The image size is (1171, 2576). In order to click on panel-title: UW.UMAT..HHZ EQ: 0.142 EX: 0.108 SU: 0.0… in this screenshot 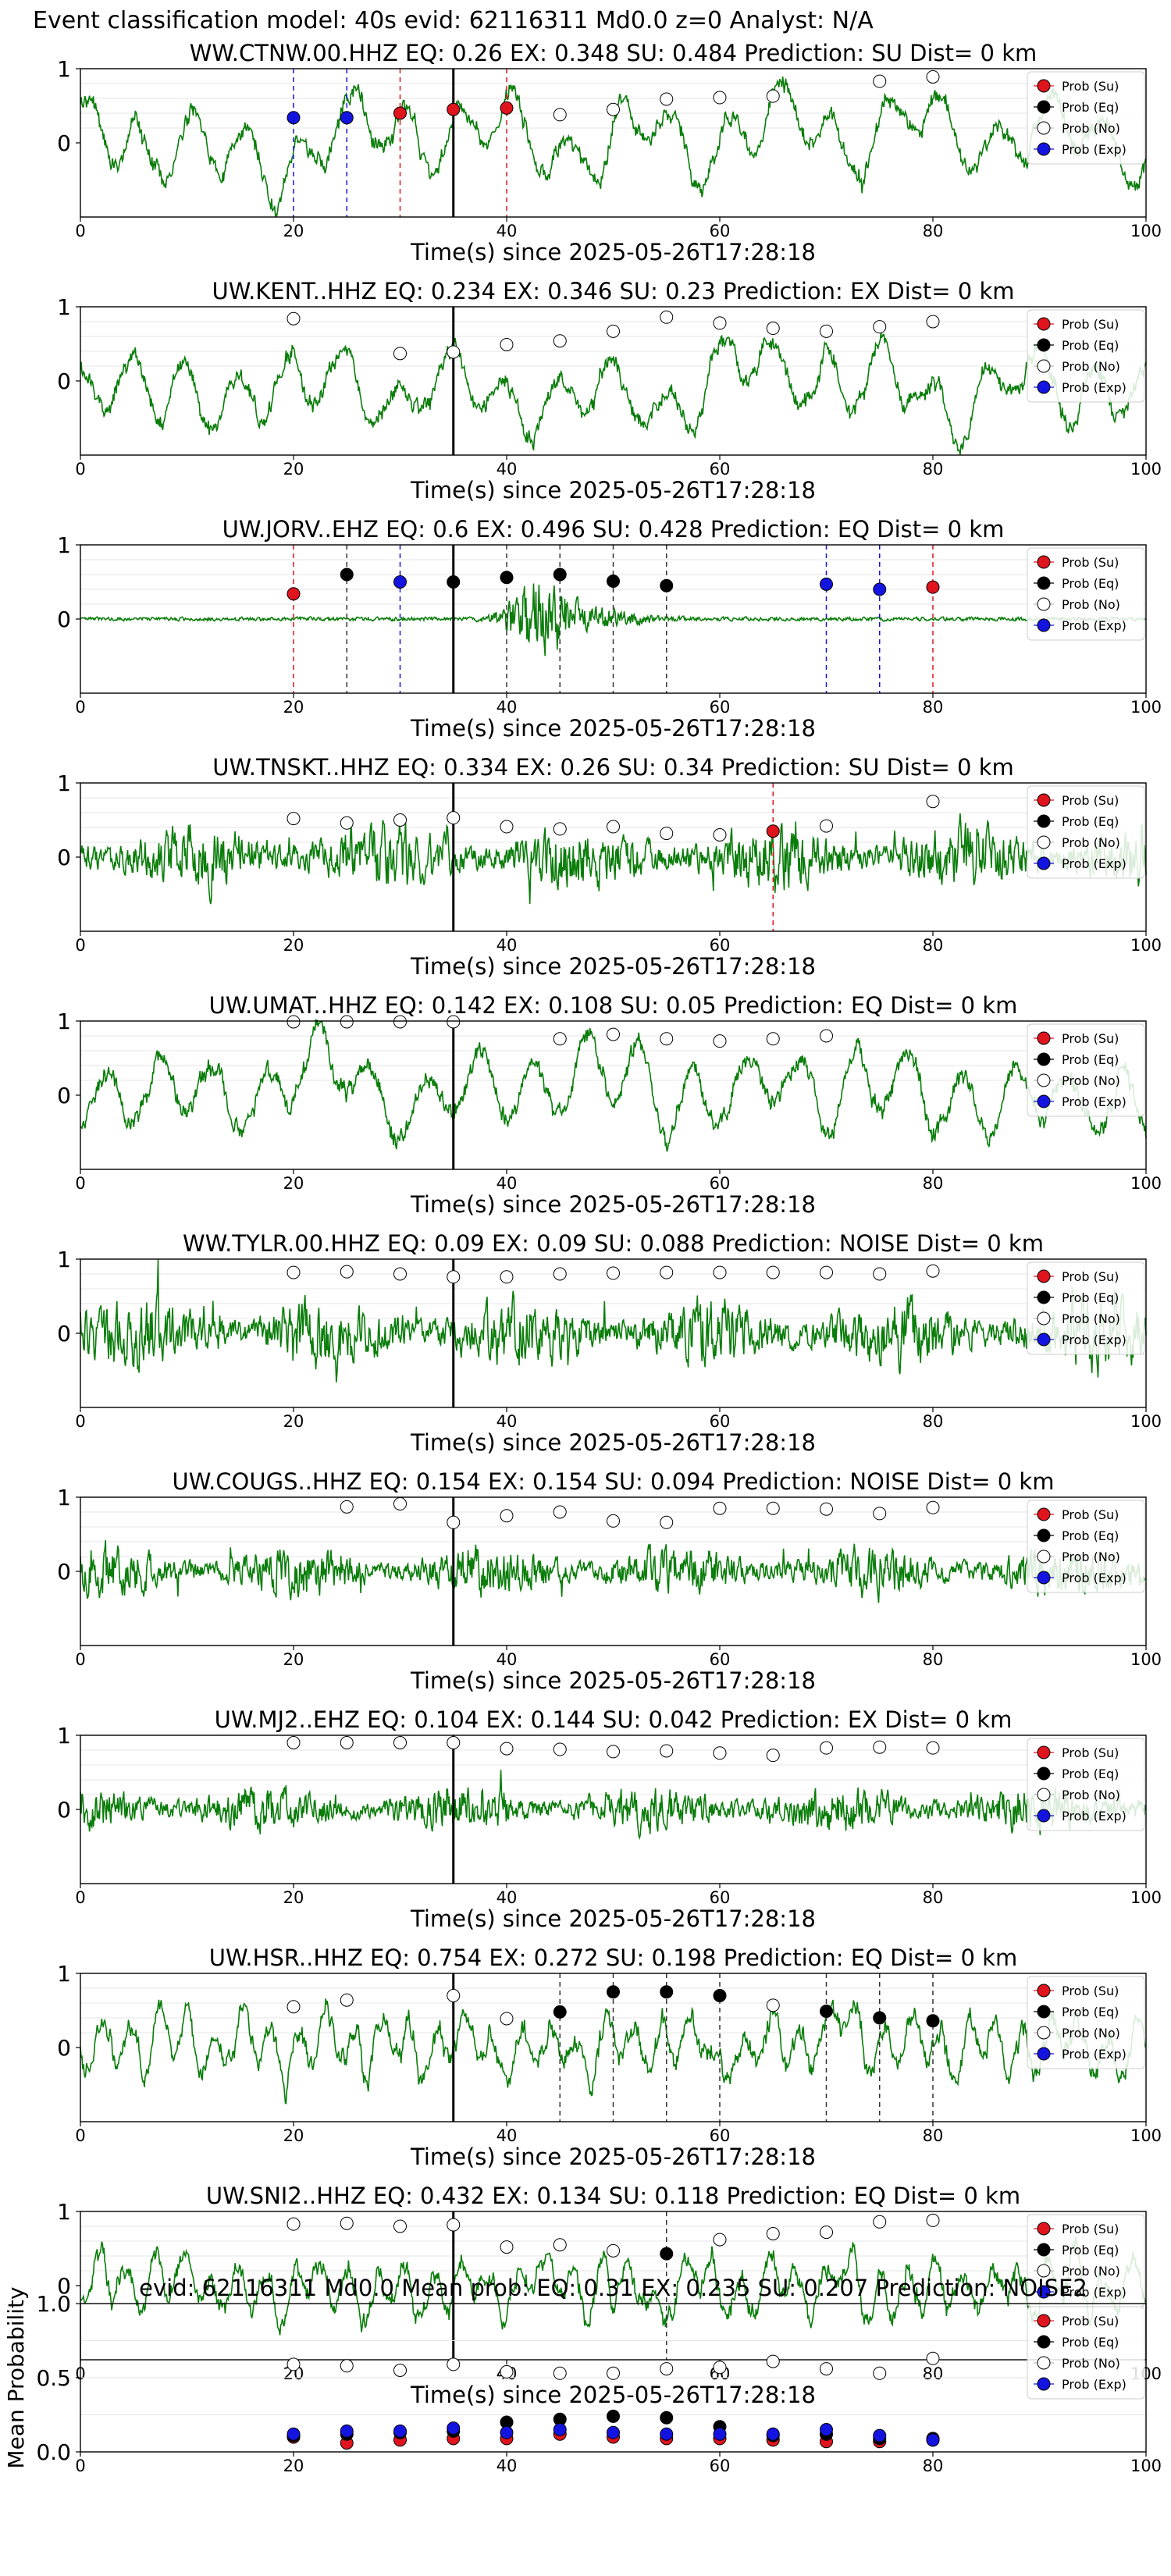, I will do `click(613, 1005)`.